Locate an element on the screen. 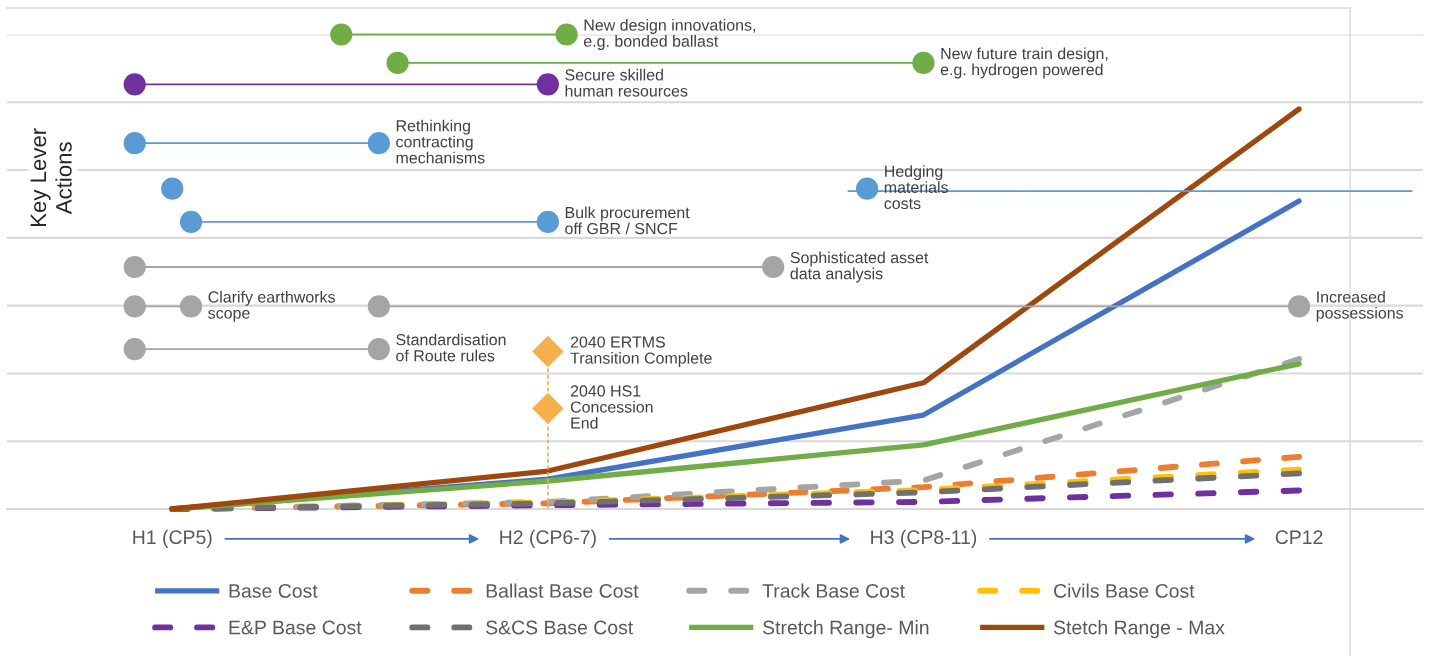  series-label: New future train design, e.g. hydrogen powered is located at coordinates (1024, 63).